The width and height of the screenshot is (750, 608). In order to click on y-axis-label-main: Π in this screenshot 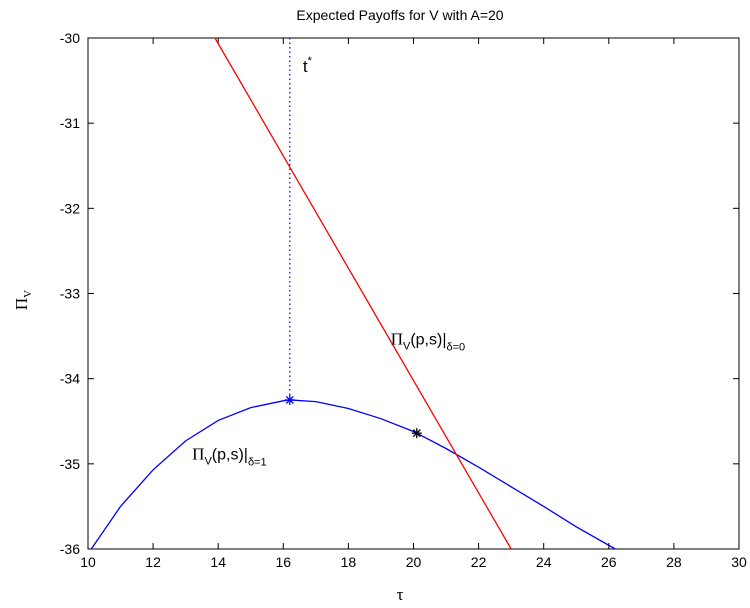, I will do `click(21, 304)`.